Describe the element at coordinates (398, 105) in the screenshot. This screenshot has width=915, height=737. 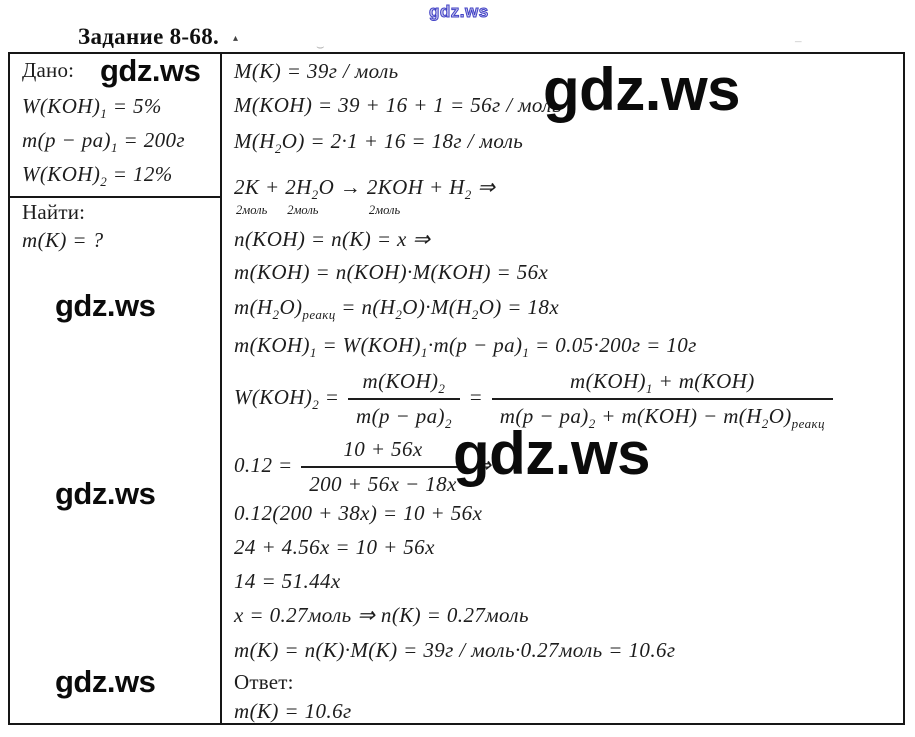
I see `equation-line: M(KOH) = 39 + 16 + 1 = 56г / моль` at that location.